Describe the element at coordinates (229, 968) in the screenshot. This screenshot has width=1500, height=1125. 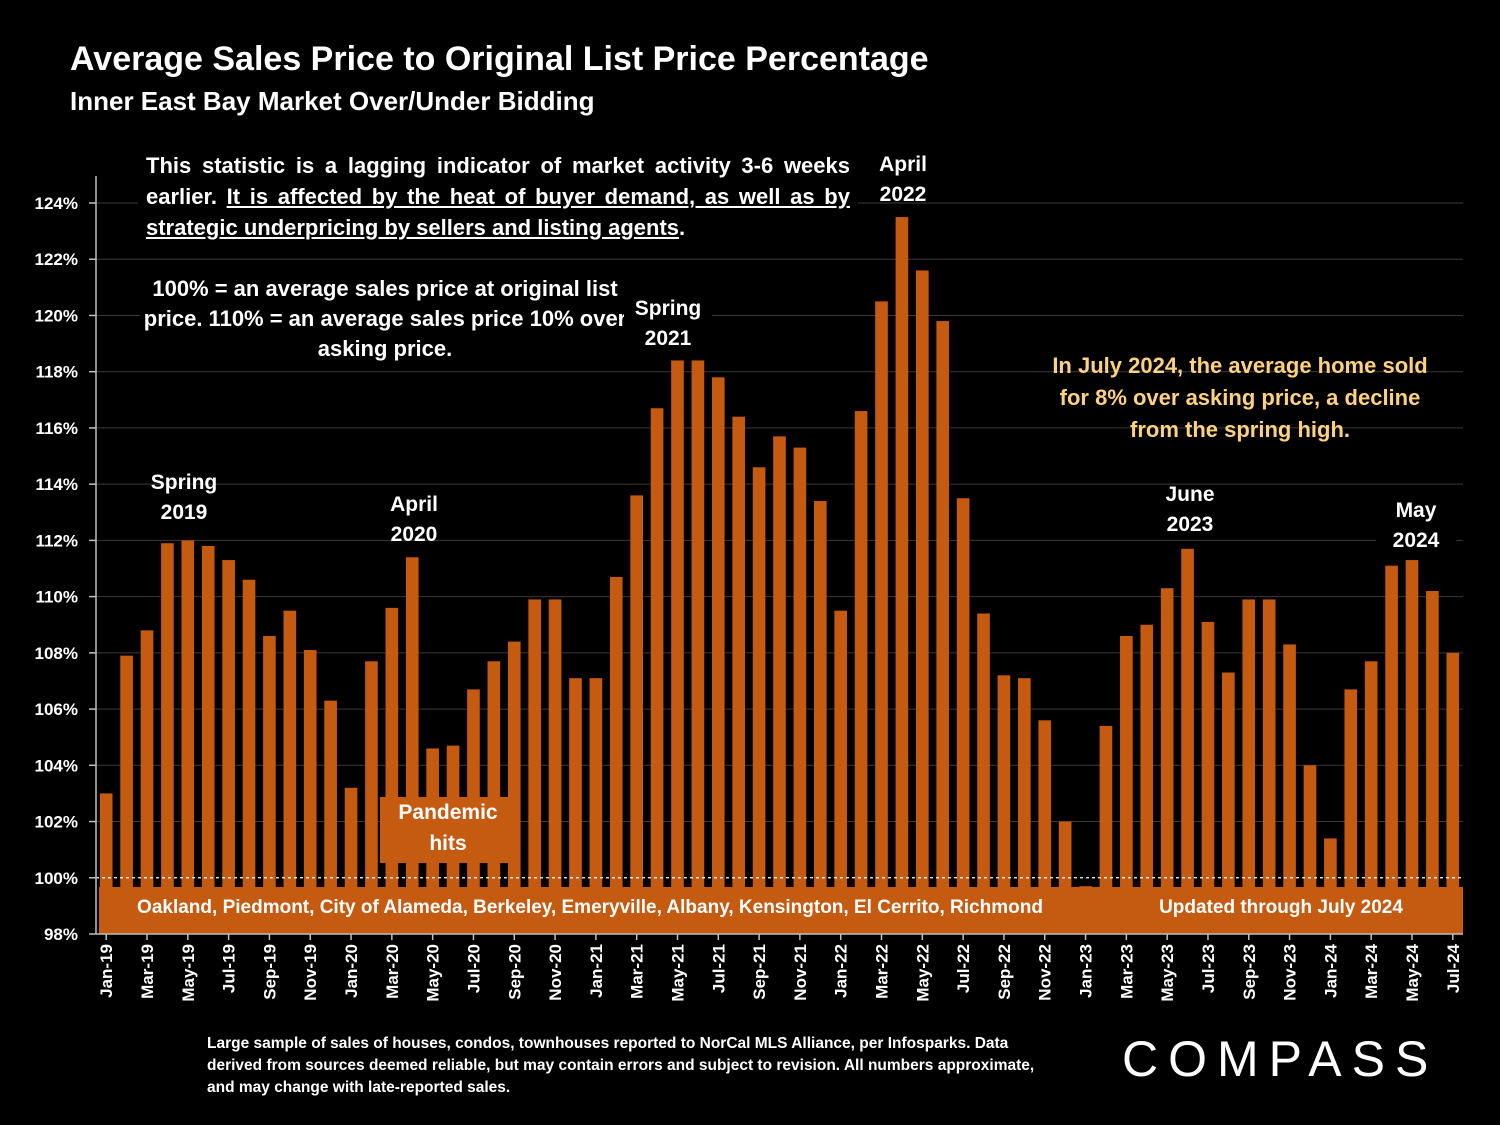
I see `x-tick-label: Jul-19` at that location.